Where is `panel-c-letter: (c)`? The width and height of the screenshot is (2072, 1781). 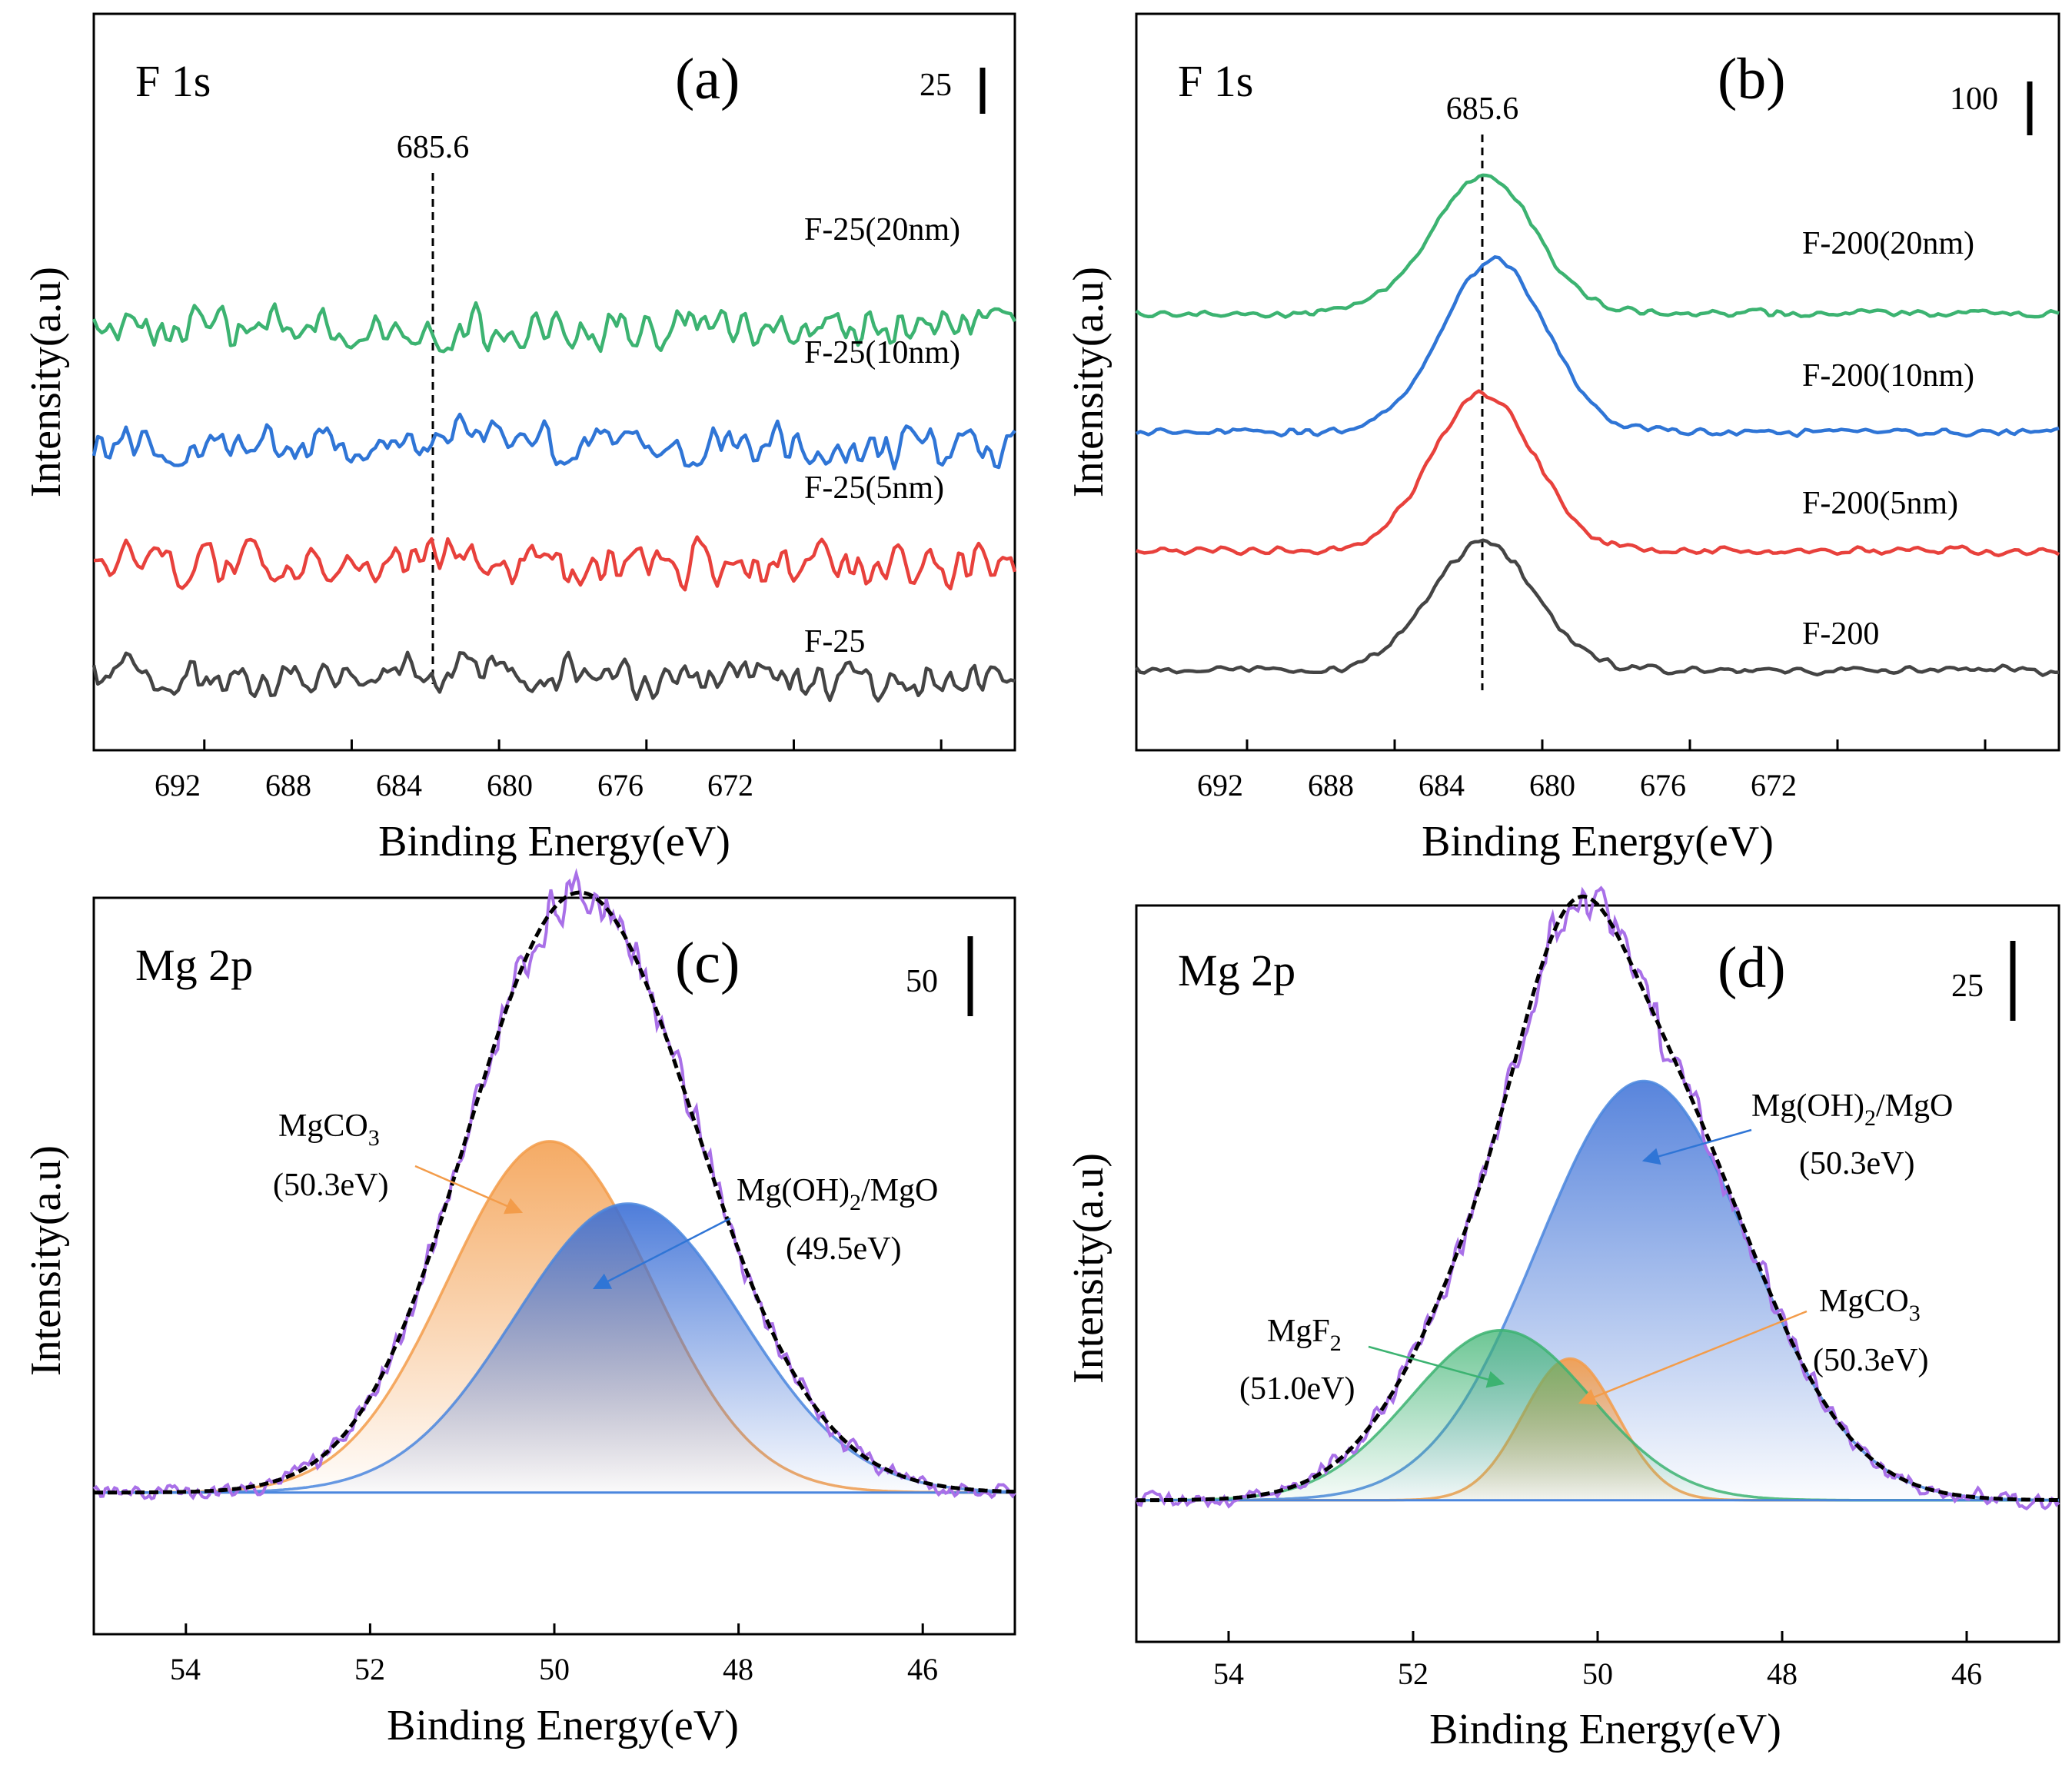 panel-c-letter: (c) is located at coordinates (707, 963).